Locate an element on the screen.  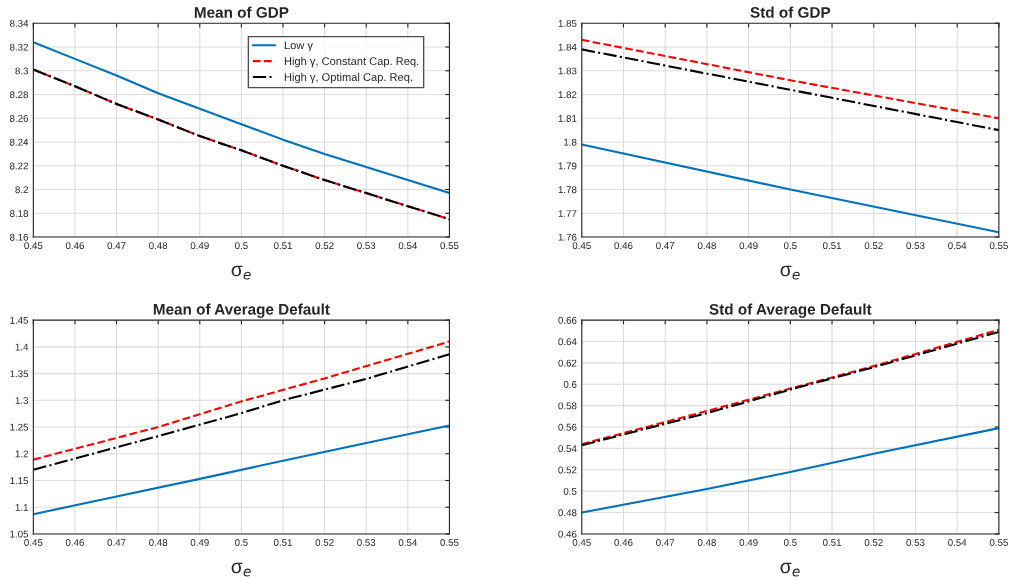
y-tick-label: 1.4 is located at coordinates (22, 347).